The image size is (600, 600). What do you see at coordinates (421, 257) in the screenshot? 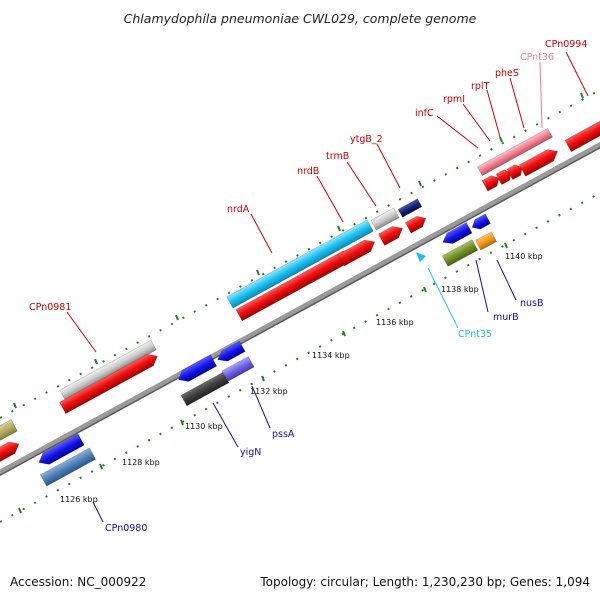
I see `cpnt35-gene-marker` at bounding box center [421, 257].